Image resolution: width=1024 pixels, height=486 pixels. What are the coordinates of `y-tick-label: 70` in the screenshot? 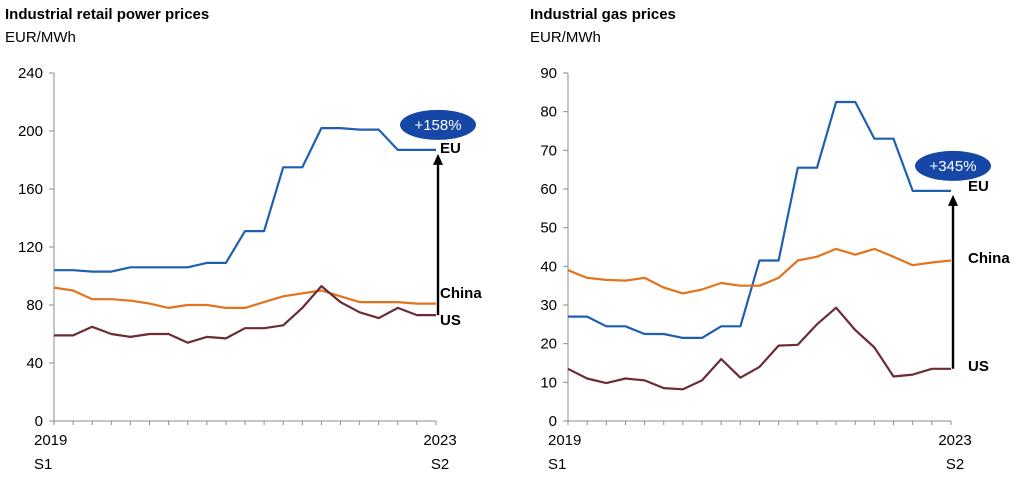 It's located at (548, 150).